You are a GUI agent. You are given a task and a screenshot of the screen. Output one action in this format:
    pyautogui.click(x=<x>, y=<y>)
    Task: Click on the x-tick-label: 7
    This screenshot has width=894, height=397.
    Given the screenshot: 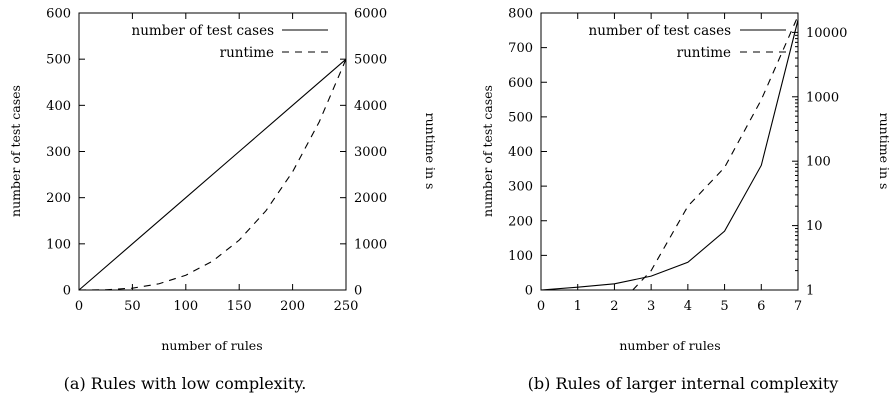 What is the action you would take?
    pyautogui.click(x=798, y=306)
    